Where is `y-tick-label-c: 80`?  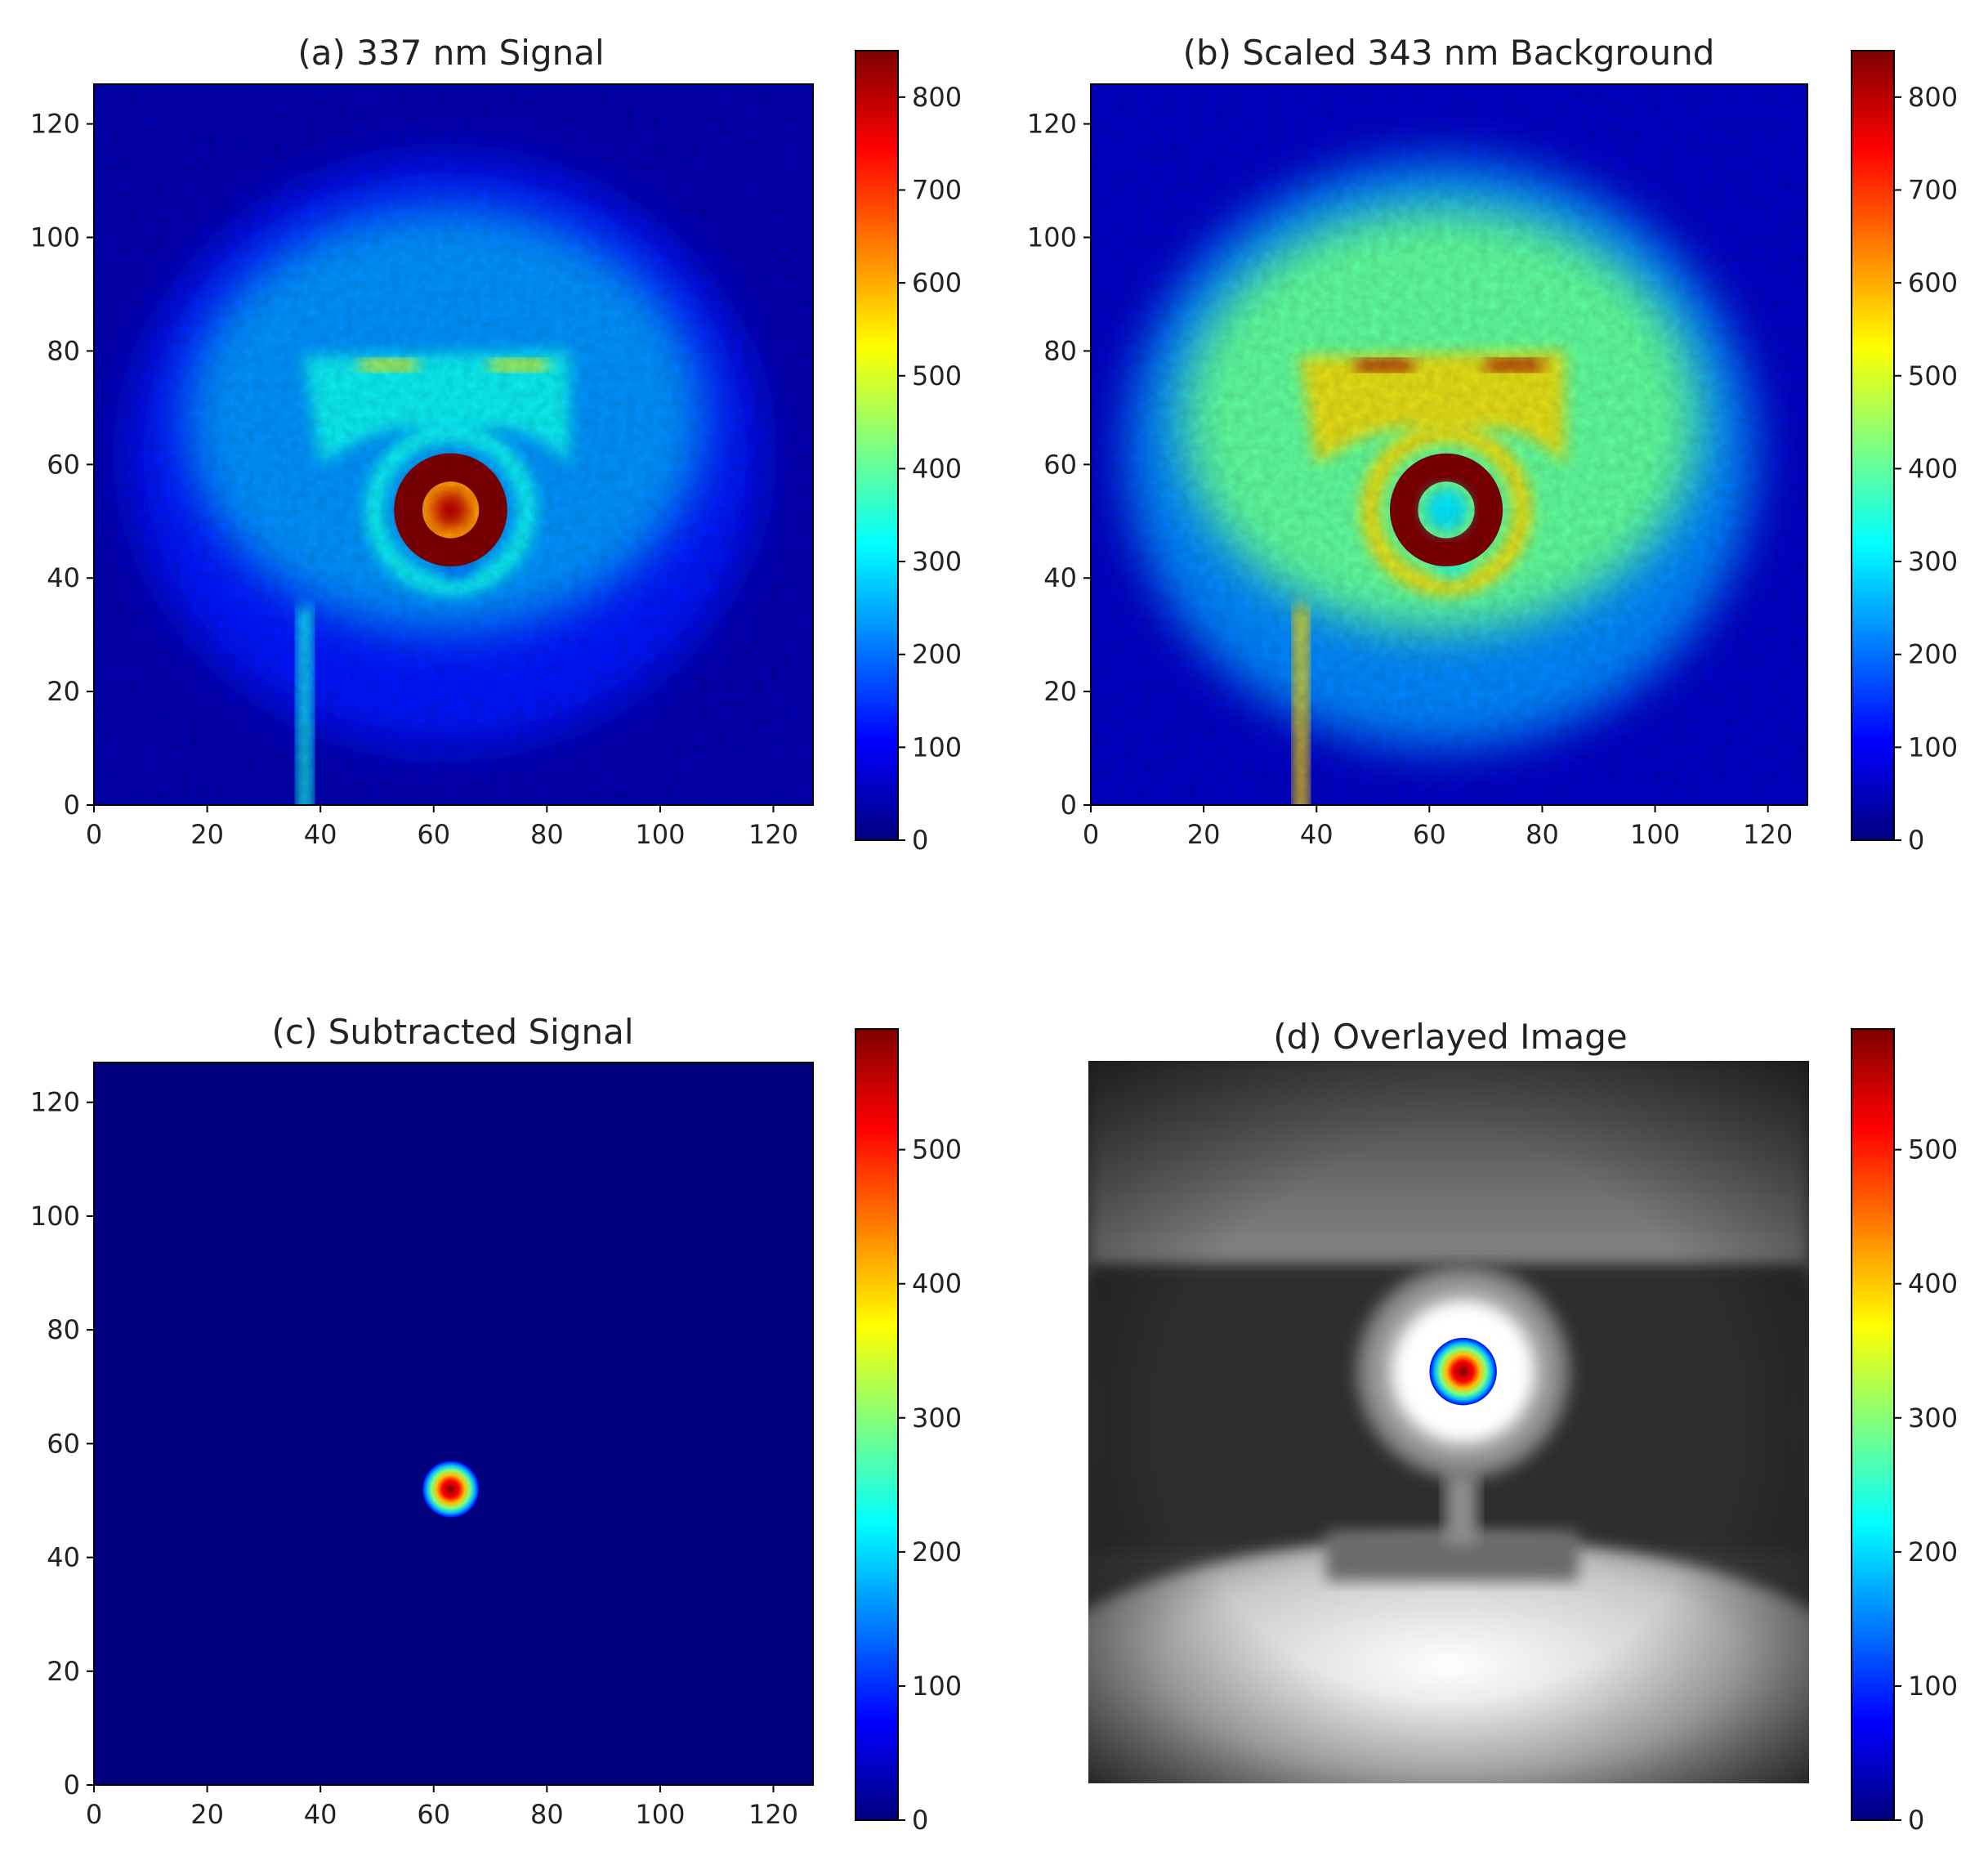 y-tick-label-c: 80 is located at coordinates (63, 1329).